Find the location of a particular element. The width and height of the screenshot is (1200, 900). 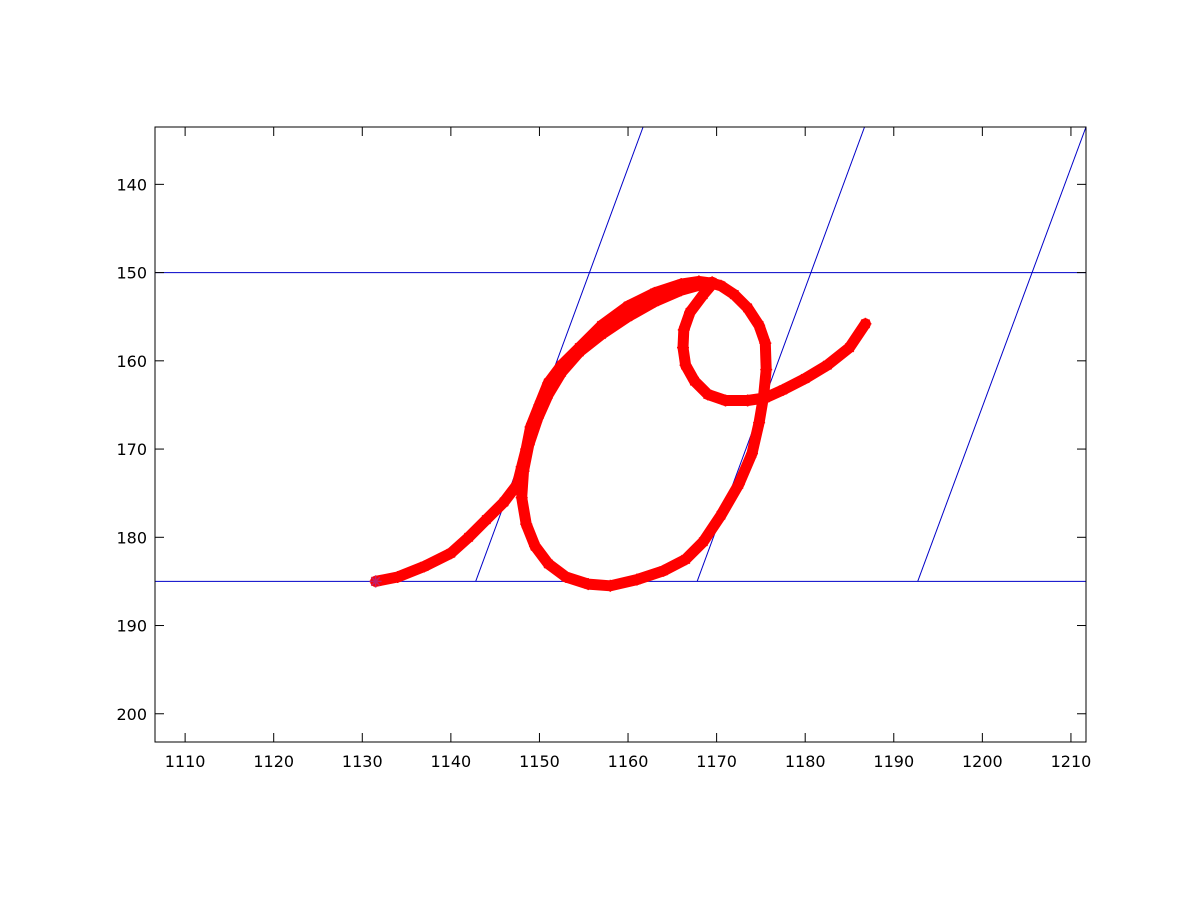

x-tick-label: 1150 is located at coordinates (539, 761).